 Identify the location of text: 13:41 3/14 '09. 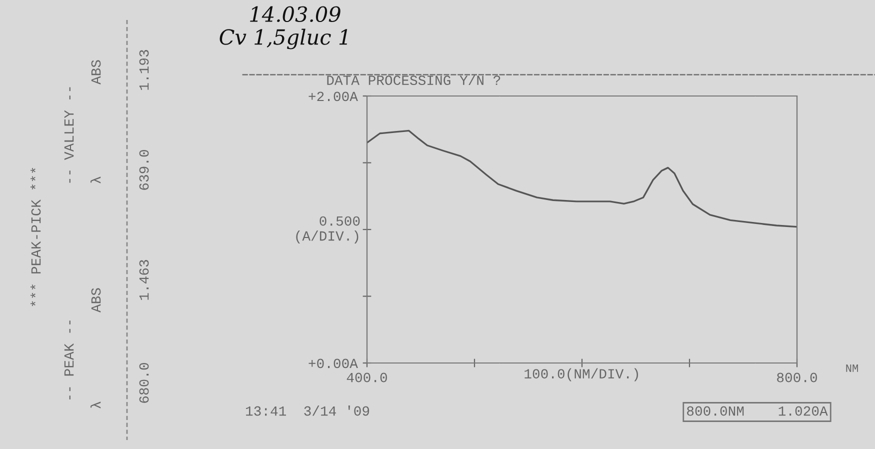
(308, 411).